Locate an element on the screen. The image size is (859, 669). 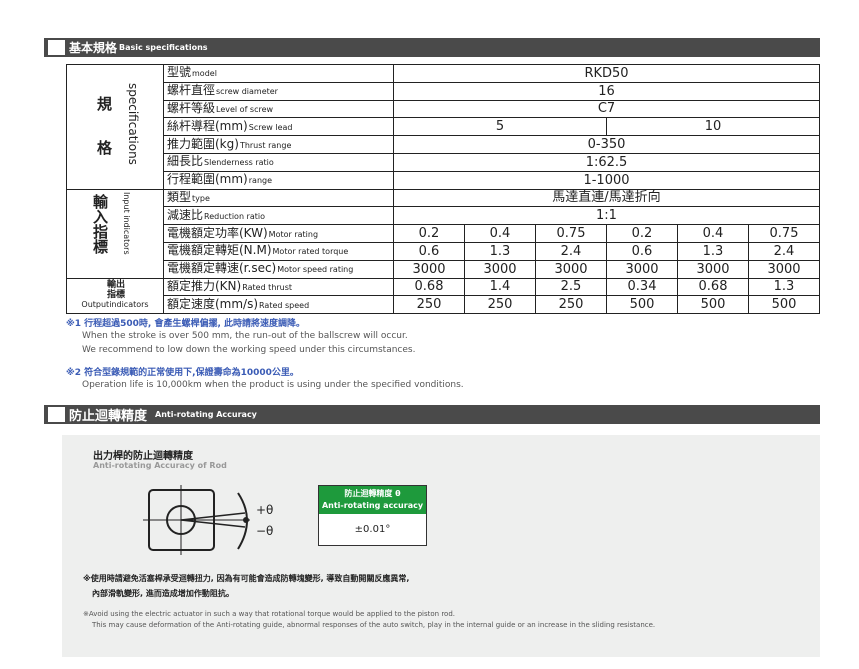
row-label: 絲杆導程(mm)Screw lead is located at coordinates (278, 127).